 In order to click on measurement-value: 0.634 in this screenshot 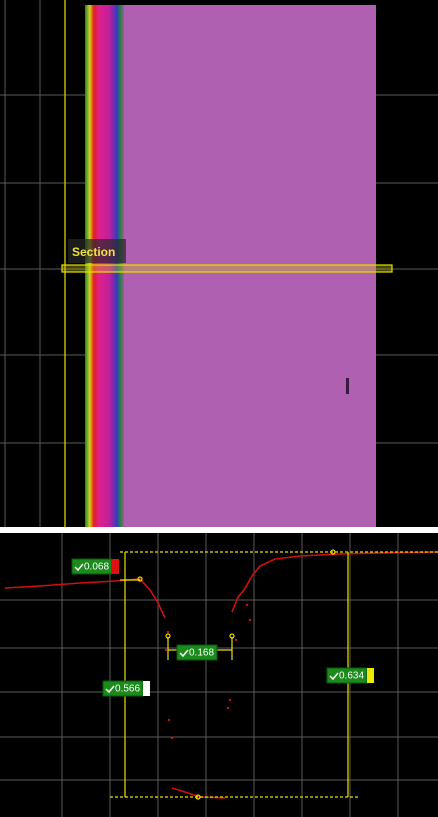, I will do `click(351, 676)`.